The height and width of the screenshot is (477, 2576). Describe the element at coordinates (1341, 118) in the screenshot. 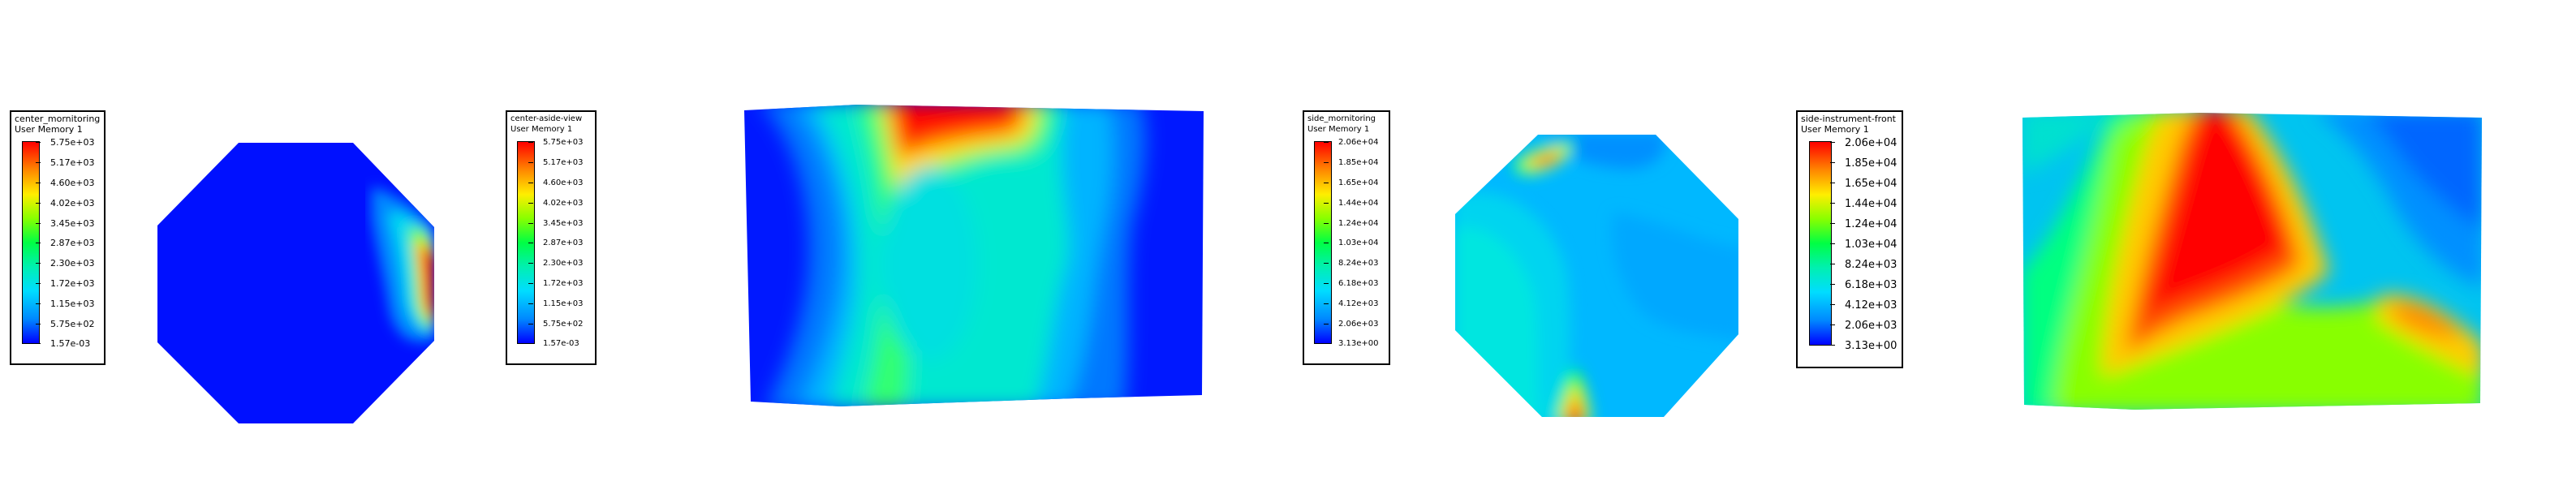

I see `legend-title: side_mornitoring` at that location.